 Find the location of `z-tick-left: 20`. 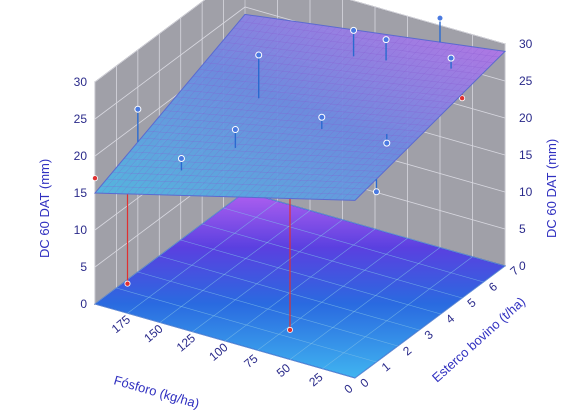

z-tick-left: 20 is located at coordinates (81, 156).